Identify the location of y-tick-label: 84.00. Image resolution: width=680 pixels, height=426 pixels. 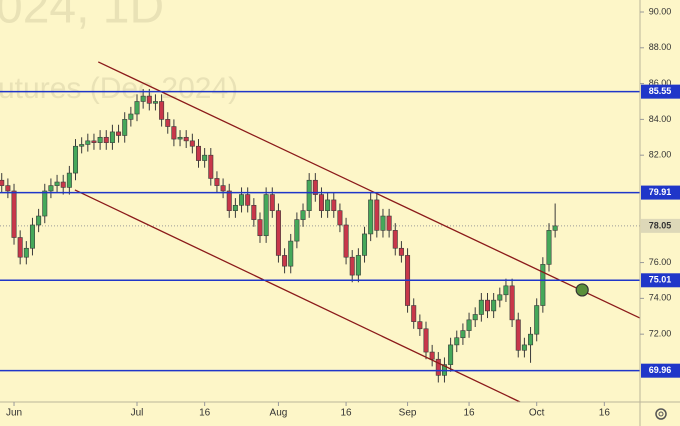
(660, 119).